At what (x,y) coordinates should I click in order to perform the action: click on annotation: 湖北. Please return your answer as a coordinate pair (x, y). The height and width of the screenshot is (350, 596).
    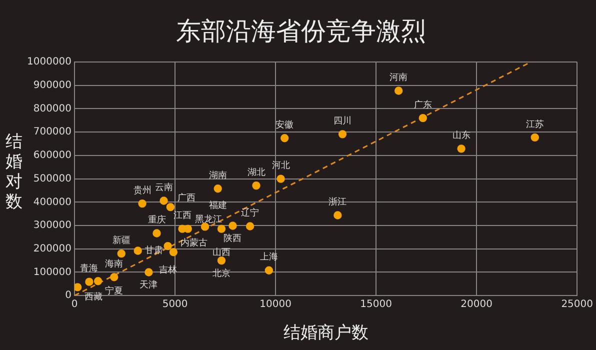
    Looking at the image, I should click on (256, 172).